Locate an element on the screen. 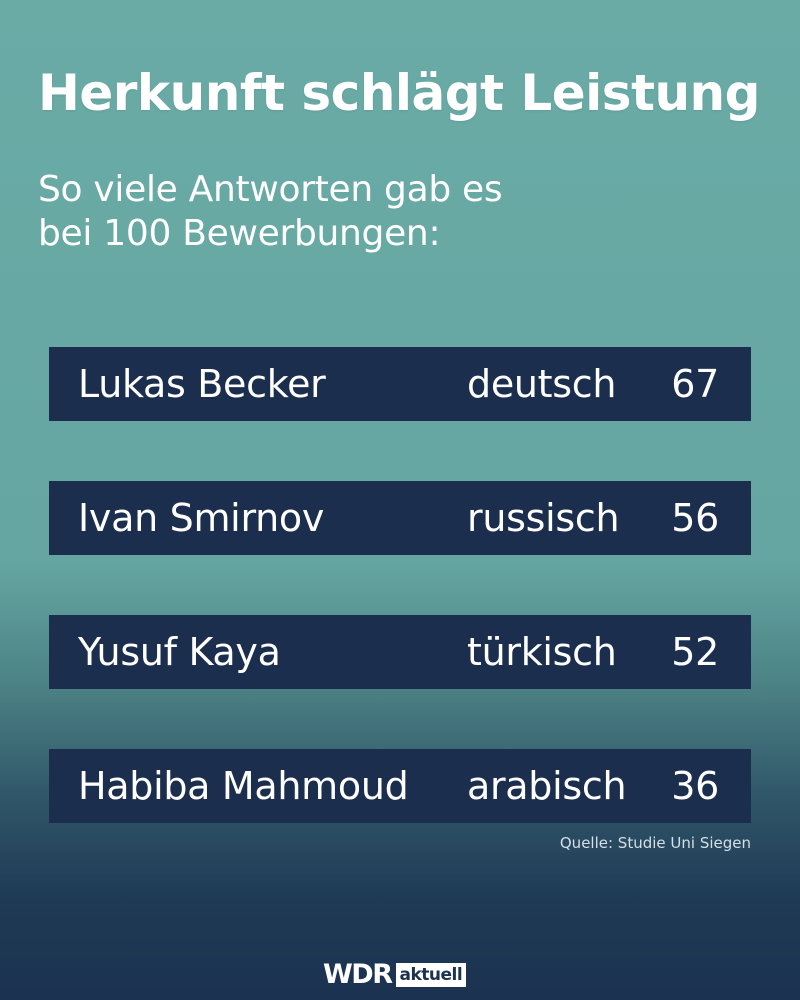  response-count: 36 is located at coordinates (695, 786).